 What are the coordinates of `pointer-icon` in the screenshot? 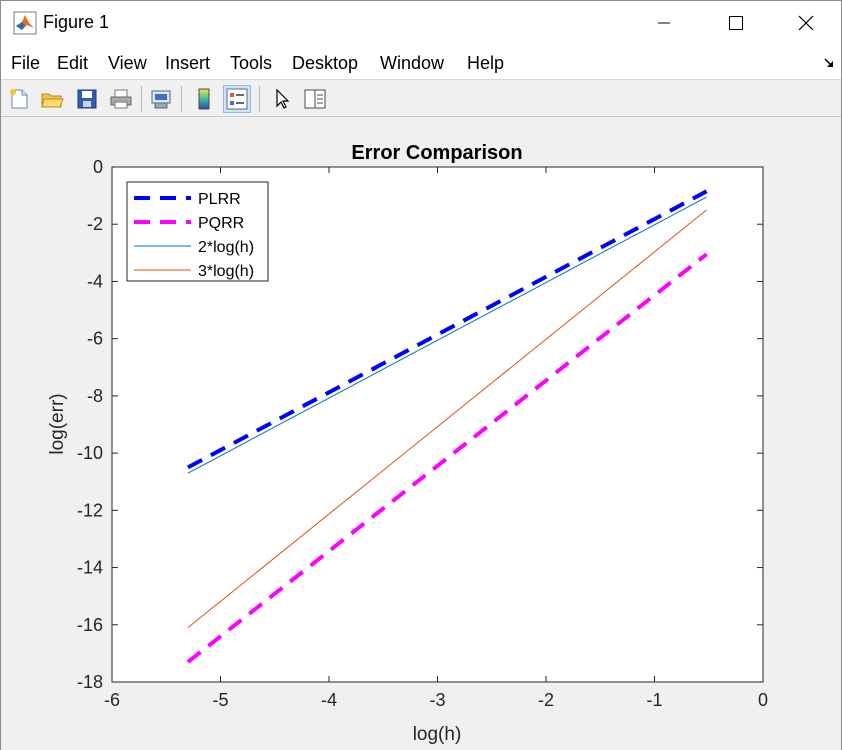 It's located at (283, 98).